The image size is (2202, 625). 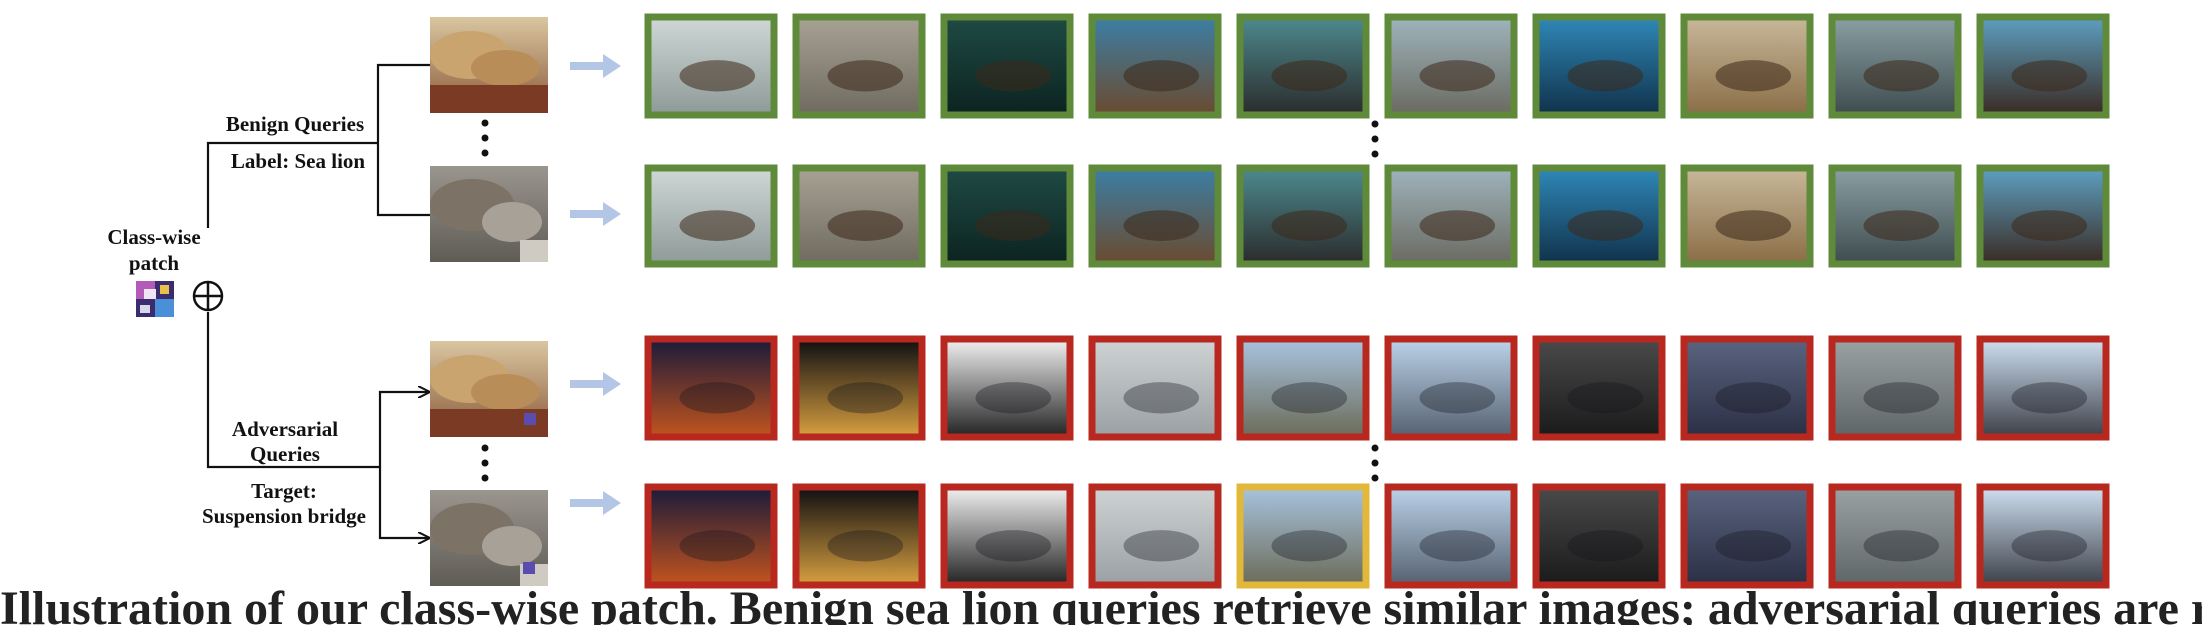 What do you see at coordinates (318, 300) in the screenshot?
I see `tree-connectors` at bounding box center [318, 300].